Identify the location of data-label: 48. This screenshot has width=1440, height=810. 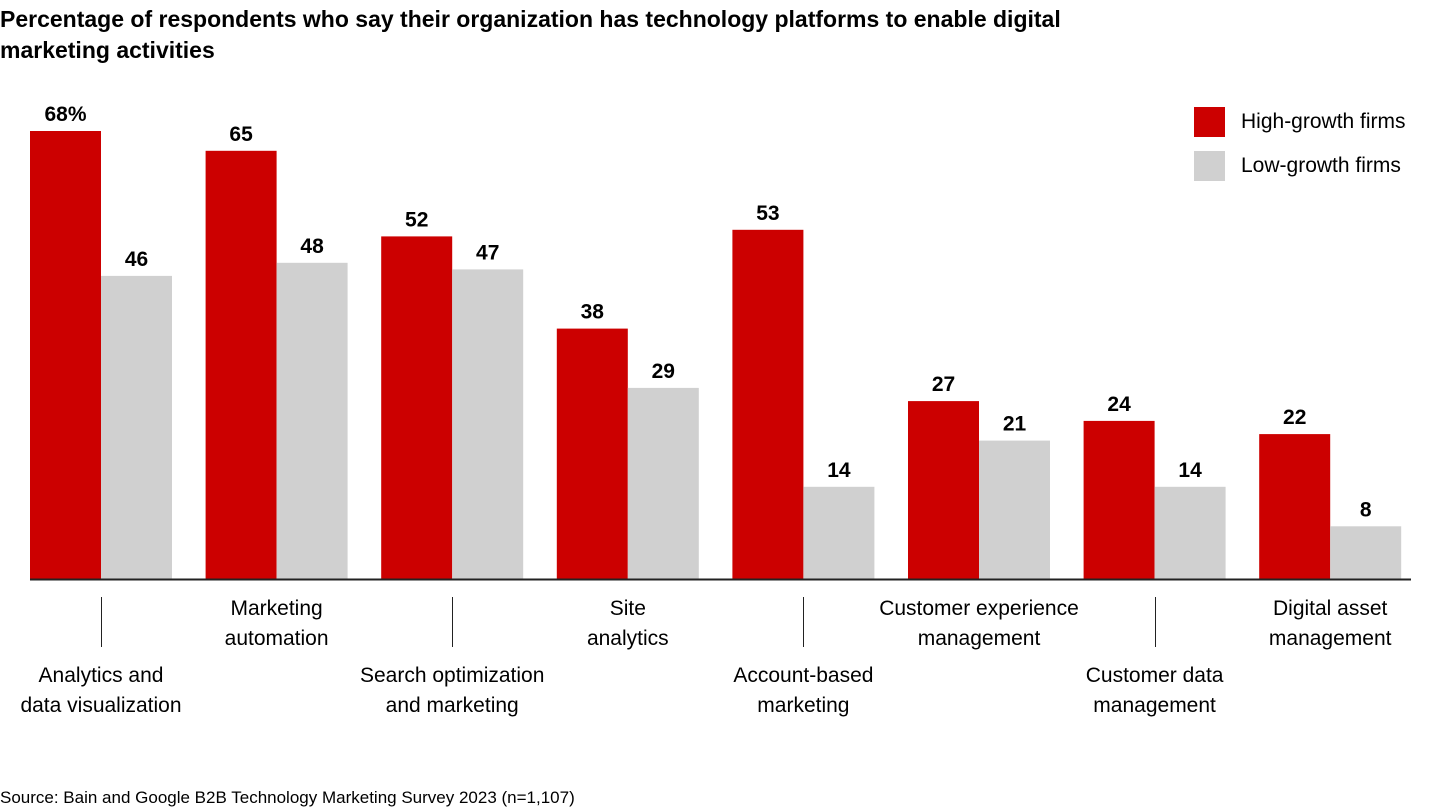
(312, 246).